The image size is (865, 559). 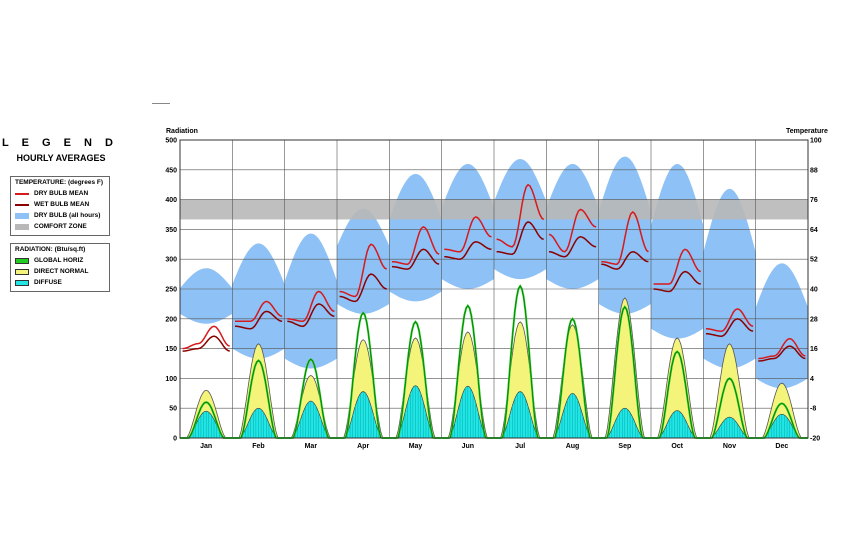 I want to click on left-axis-tick-label: 0, so click(x=175, y=439).